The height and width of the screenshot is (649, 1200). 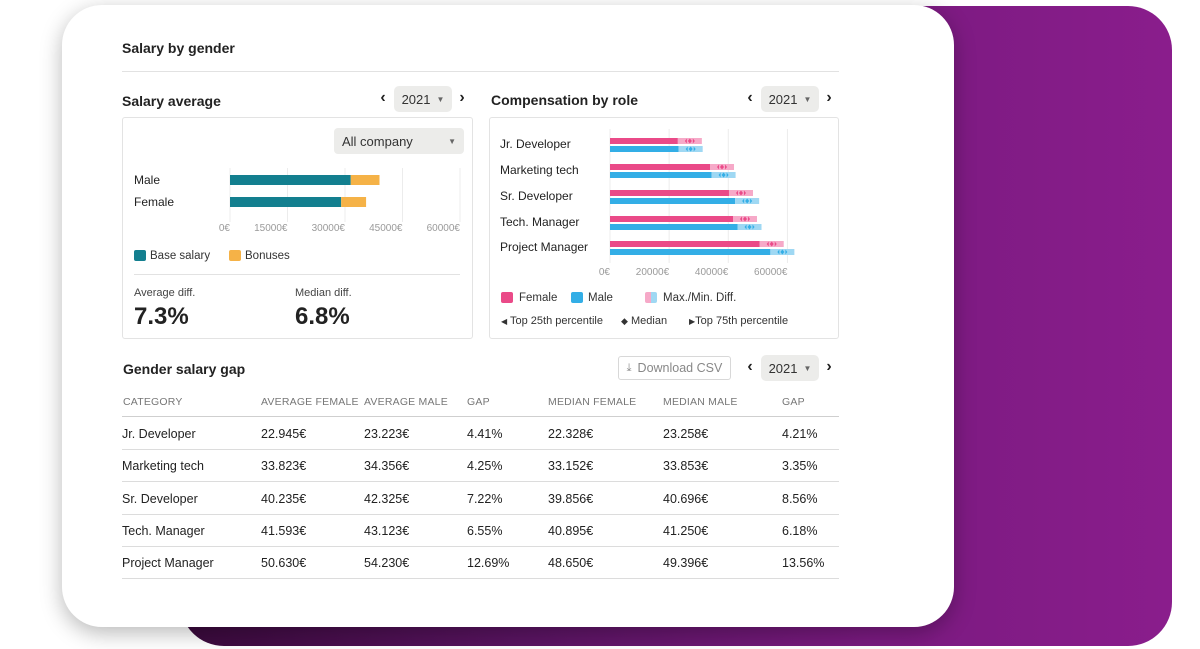 I want to click on percentile-75-label: Top 75th percentile, so click(x=742, y=321).